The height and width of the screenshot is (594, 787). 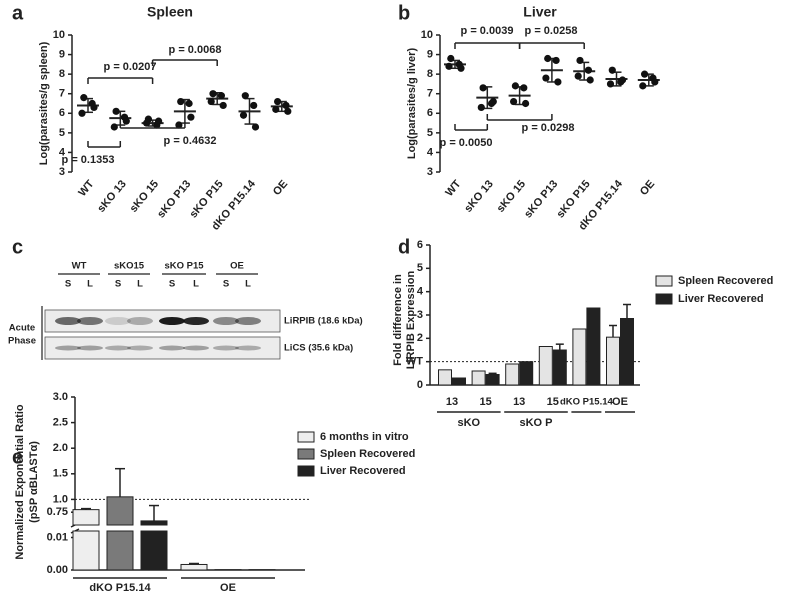 What do you see at coordinates (540, 12) in the screenshot?
I see `chart-title: Liver` at bounding box center [540, 12].